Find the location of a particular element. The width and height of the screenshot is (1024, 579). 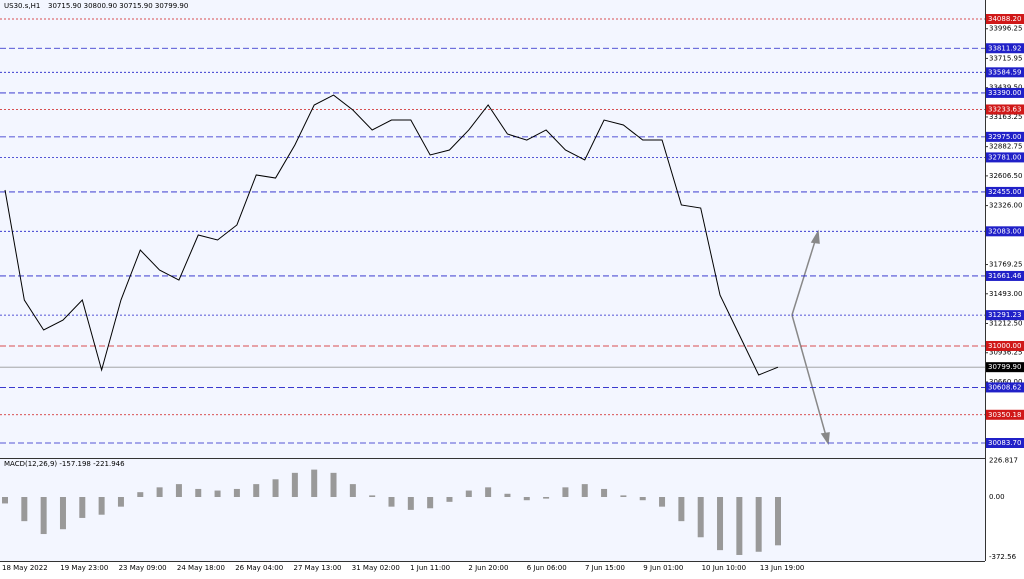

level-label: 32455.00 is located at coordinates (1004, 192).